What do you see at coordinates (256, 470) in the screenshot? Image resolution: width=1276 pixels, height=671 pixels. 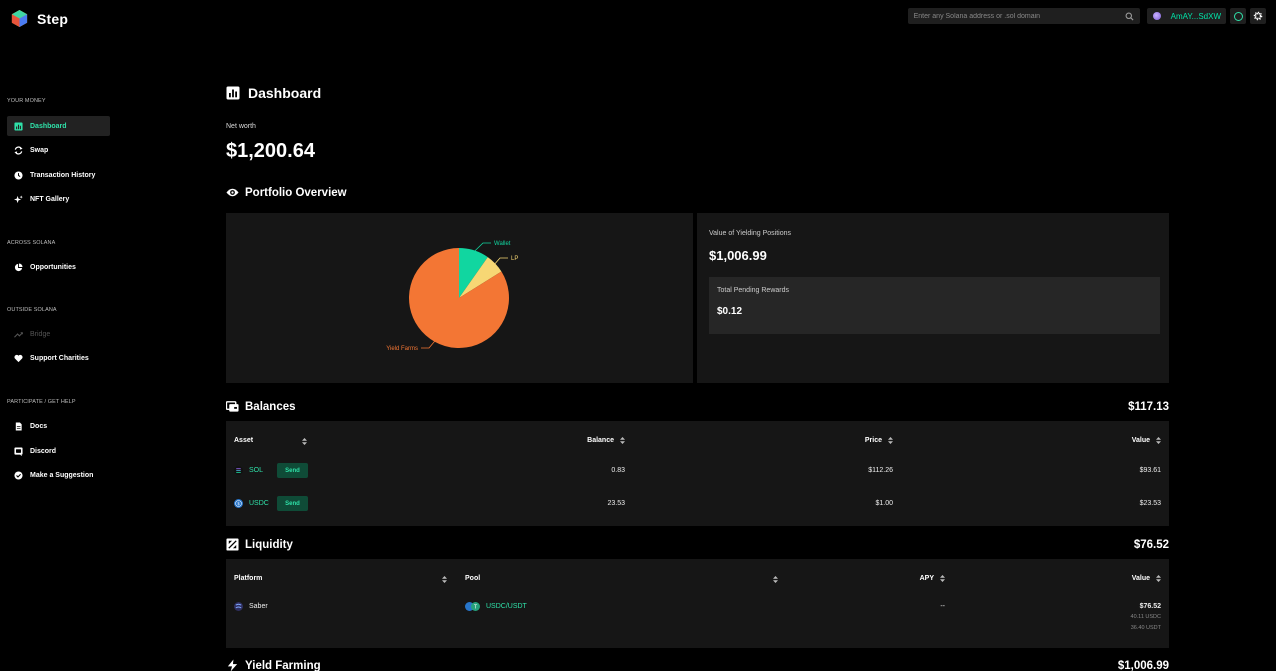 I see `asset-name: SOL` at bounding box center [256, 470].